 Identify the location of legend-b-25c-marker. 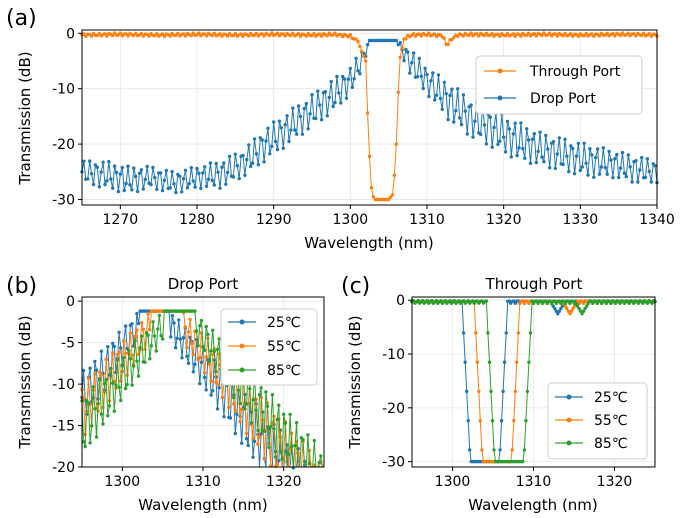
(242, 322).